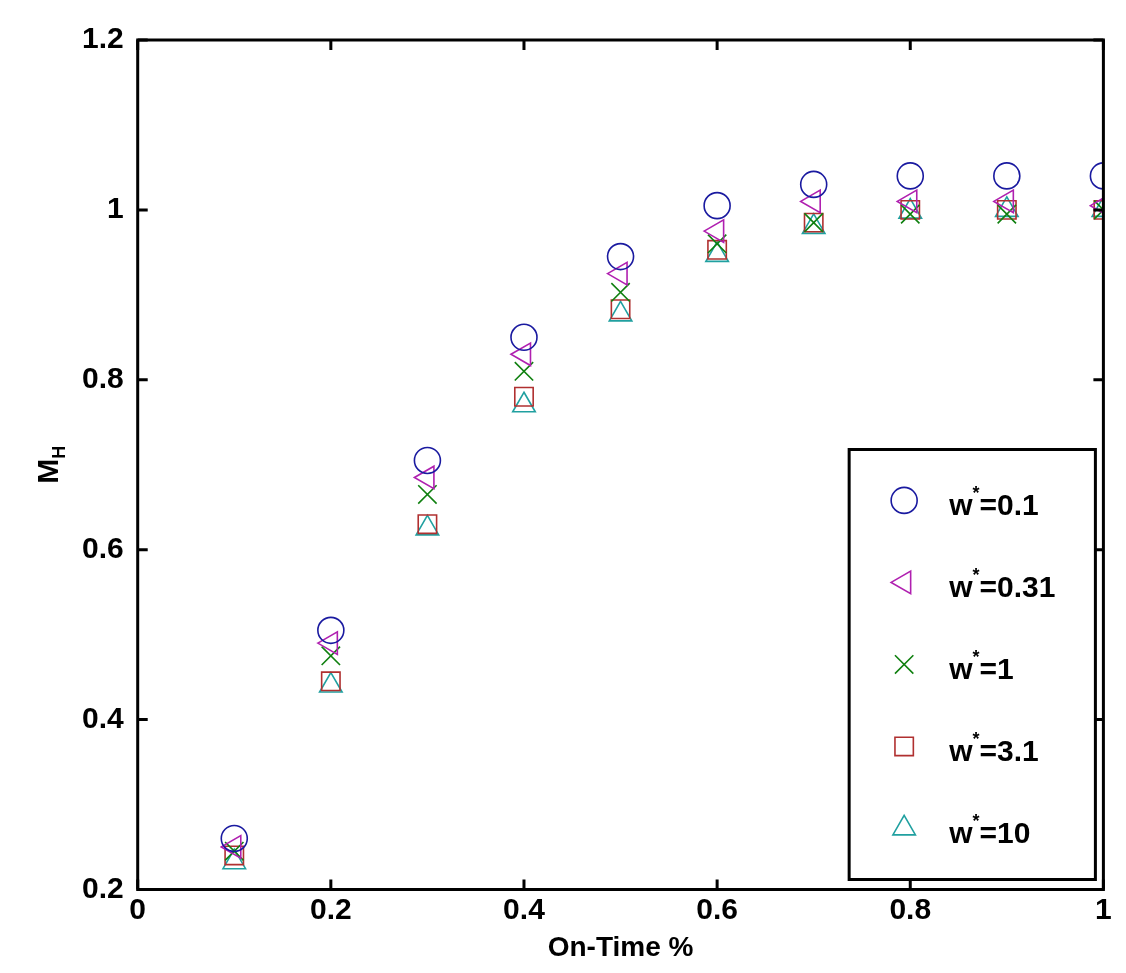  I want to click on x-axis-title: On-Time %, so click(620, 946).